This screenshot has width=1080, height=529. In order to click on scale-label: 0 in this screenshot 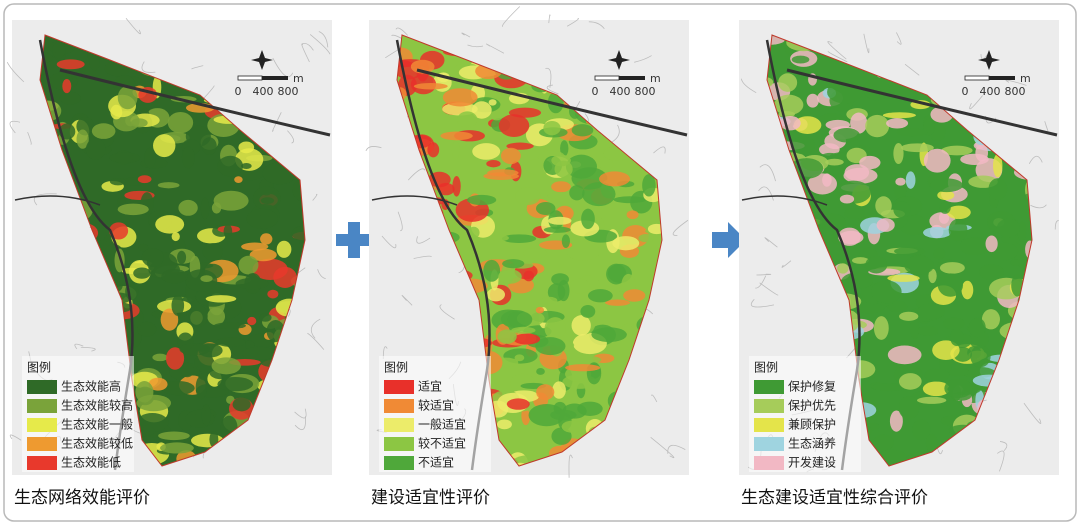, I will do `click(238, 91)`.